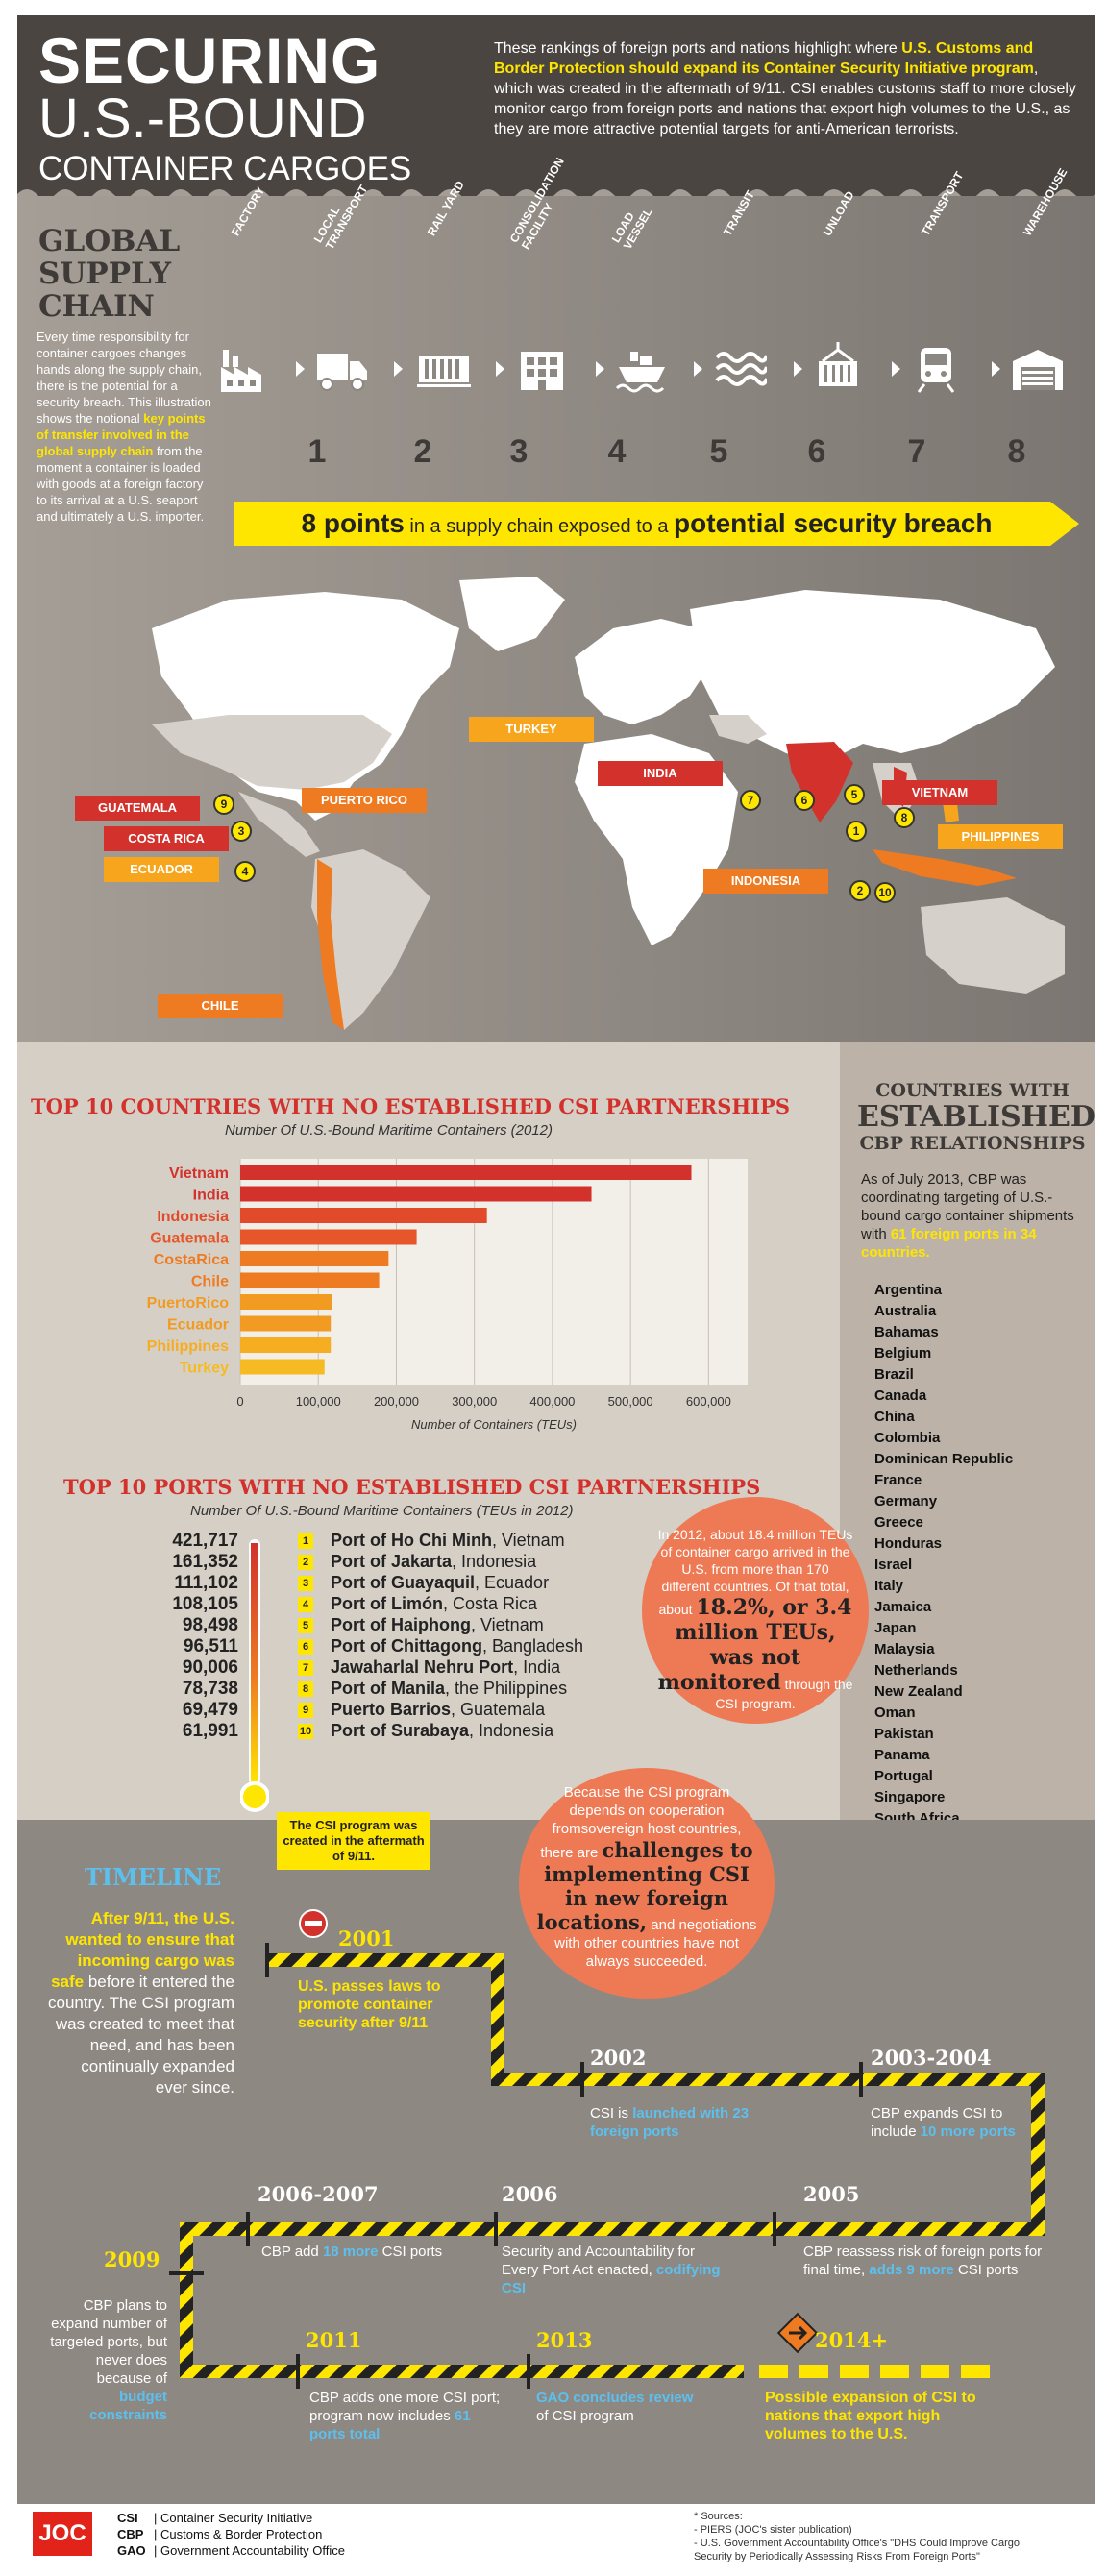 The image size is (1107, 2576). I want to click on chart-x-tick-label: 500,000, so click(631, 1401).